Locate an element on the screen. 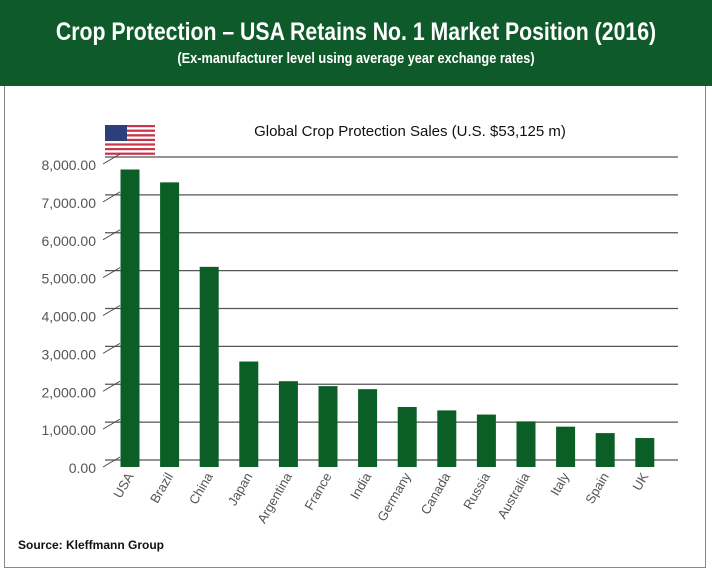  y-tick-label: 8,000.00 is located at coordinates (69, 165).